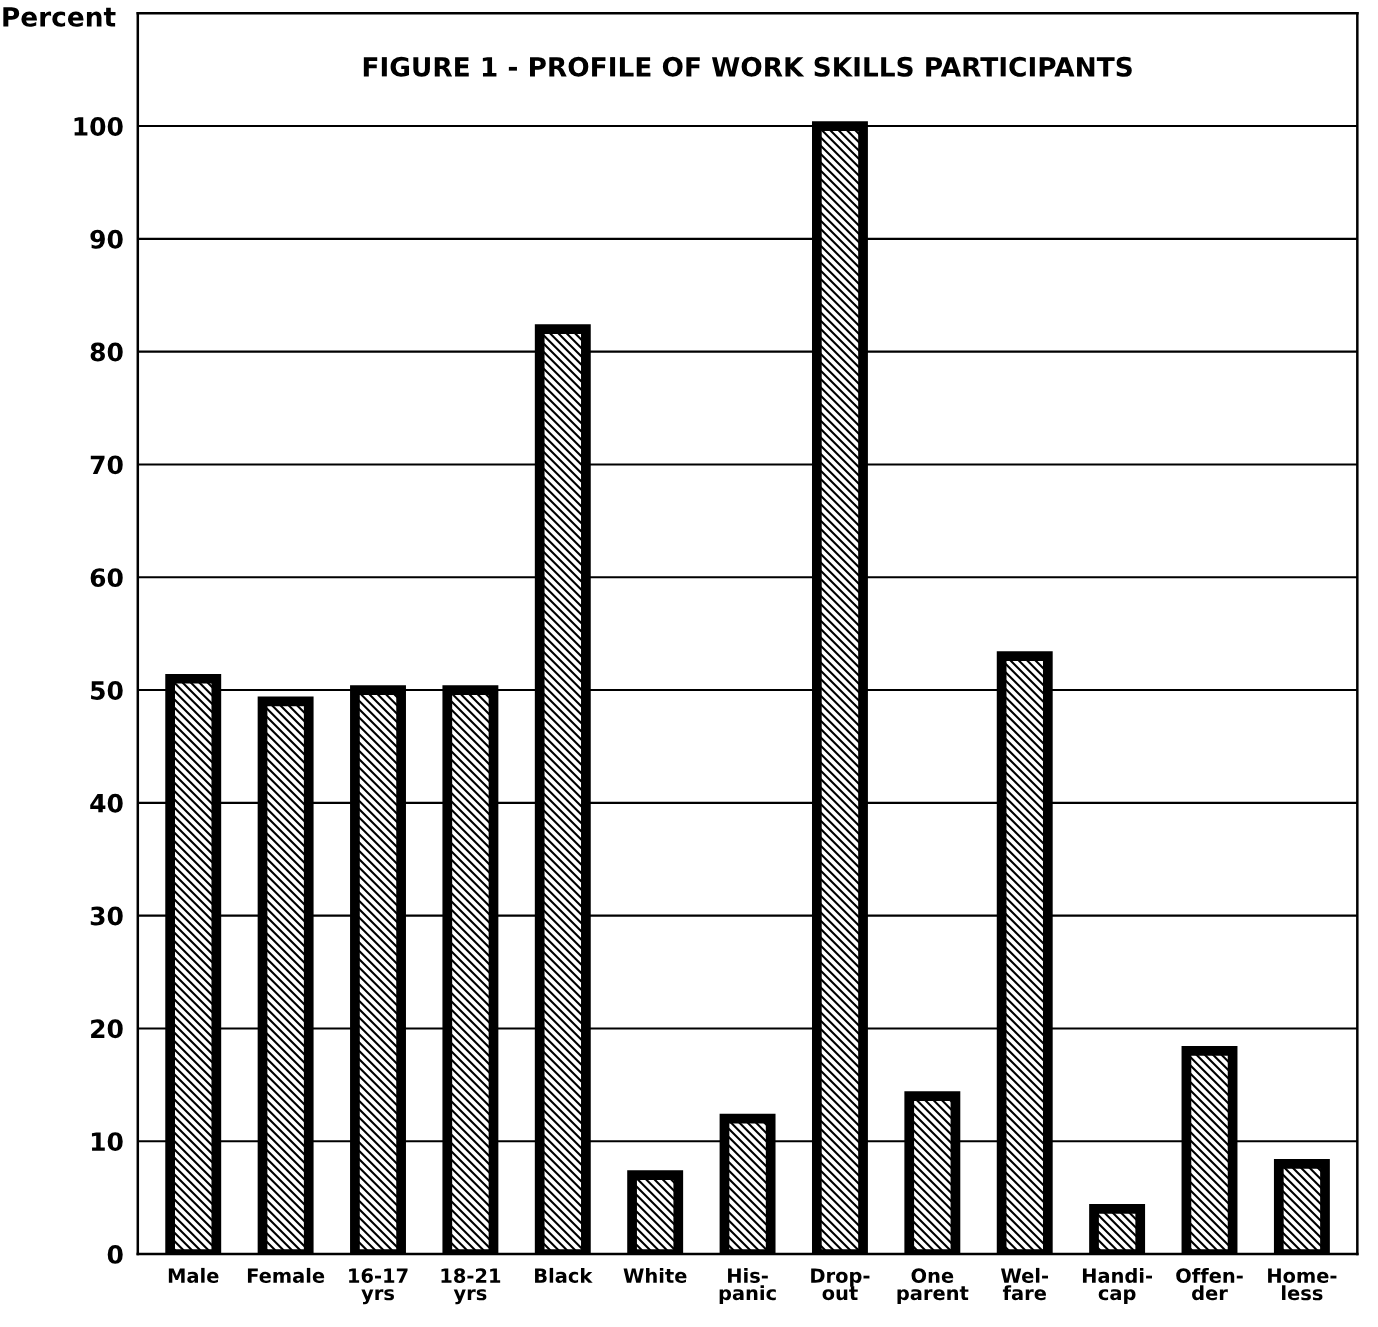 The width and height of the screenshot is (1378, 1327). What do you see at coordinates (106, 803) in the screenshot?
I see `y-tick-label: 40` at bounding box center [106, 803].